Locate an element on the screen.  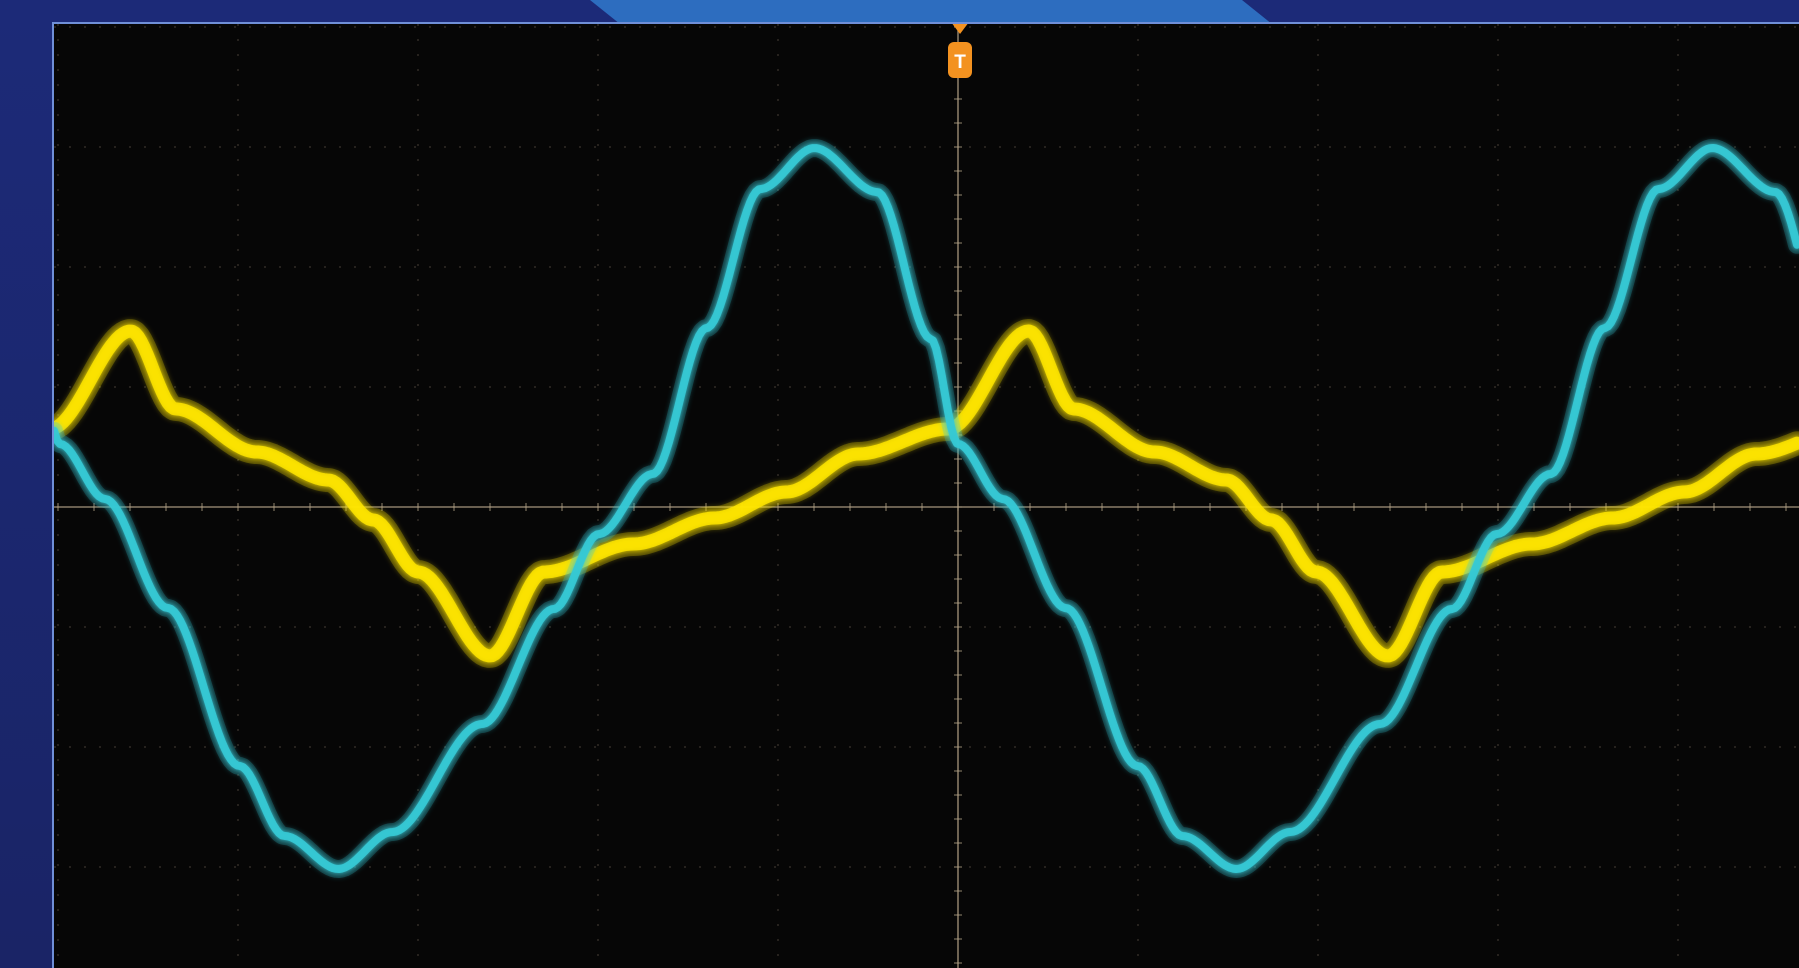
trigger-box is located at coordinates (960, 60).